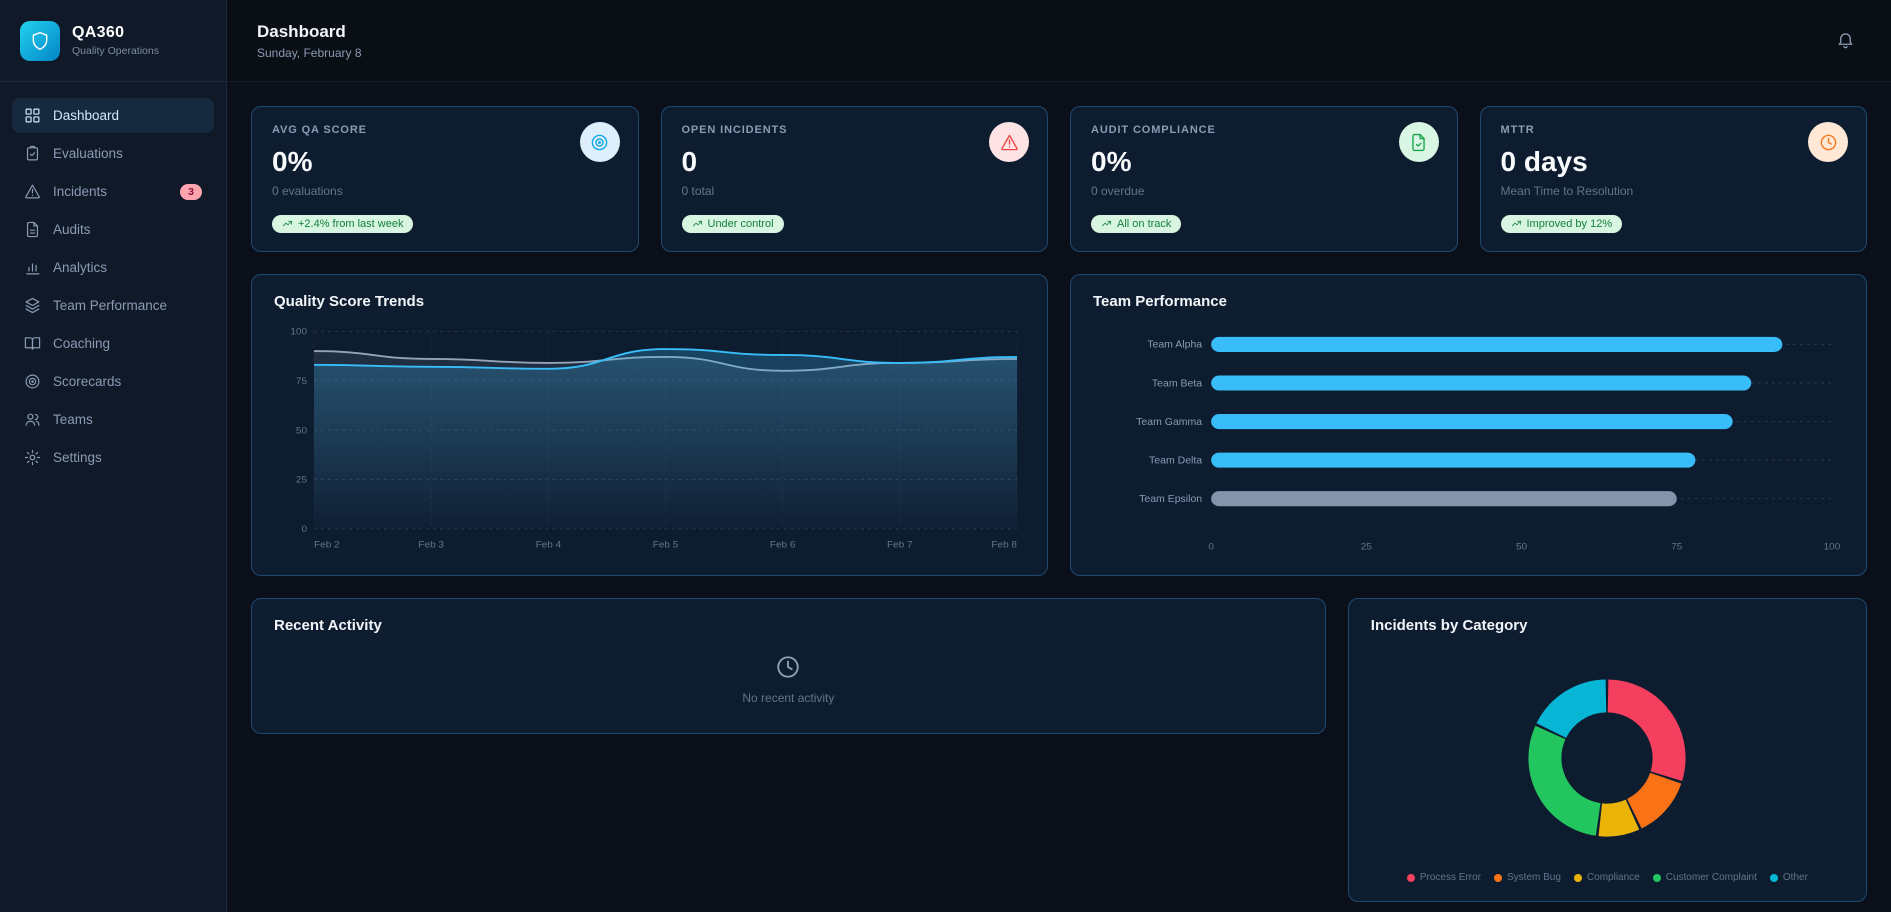  What do you see at coordinates (1832, 547) in the screenshot?
I see `x-tick-label: 100` at bounding box center [1832, 547].